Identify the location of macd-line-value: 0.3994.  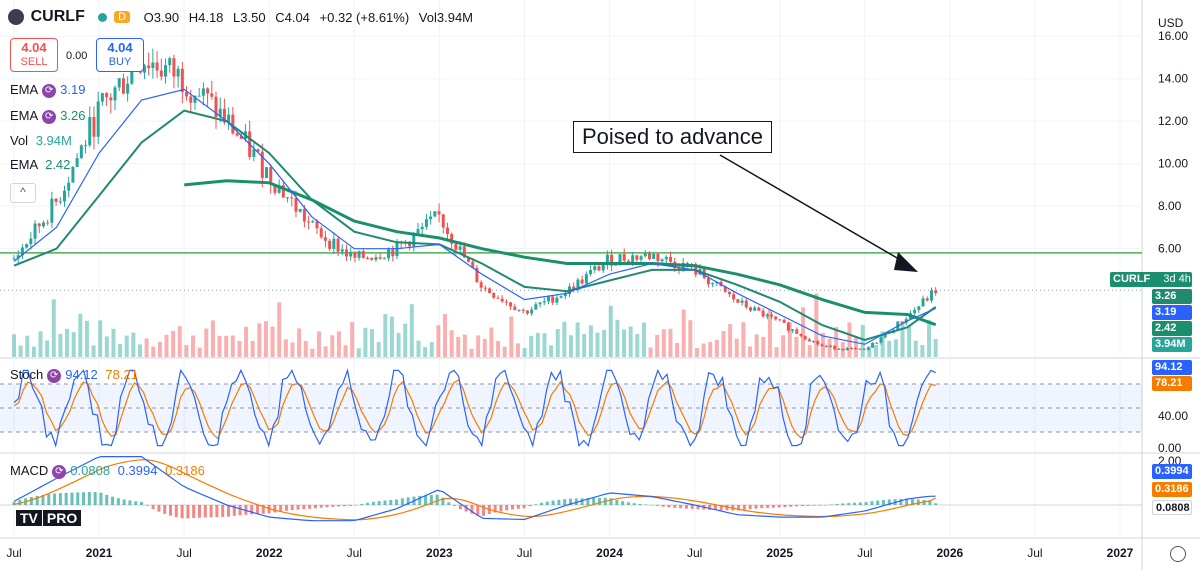
(137, 470).